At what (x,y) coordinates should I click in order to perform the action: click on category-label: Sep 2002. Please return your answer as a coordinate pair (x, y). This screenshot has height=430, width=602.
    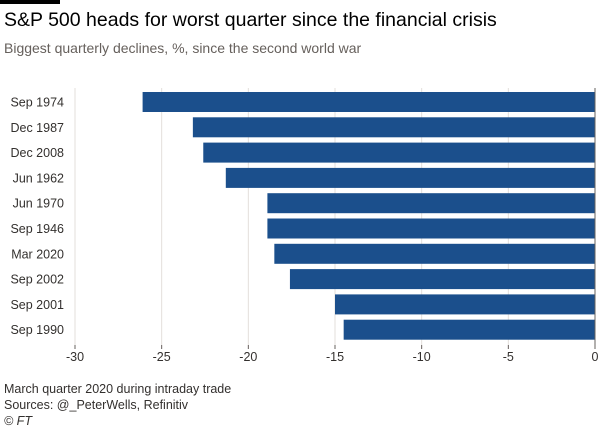
    Looking at the image, I should click on (37, 280).